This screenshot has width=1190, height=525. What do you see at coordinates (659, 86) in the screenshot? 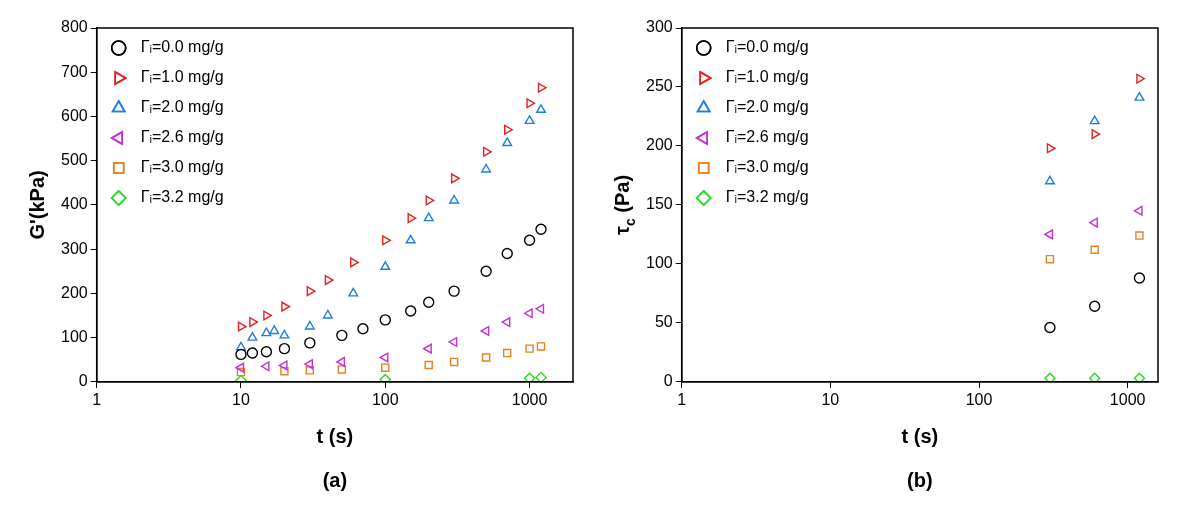
I see `y-tick-label: 250` at bounding box center [659, 86].